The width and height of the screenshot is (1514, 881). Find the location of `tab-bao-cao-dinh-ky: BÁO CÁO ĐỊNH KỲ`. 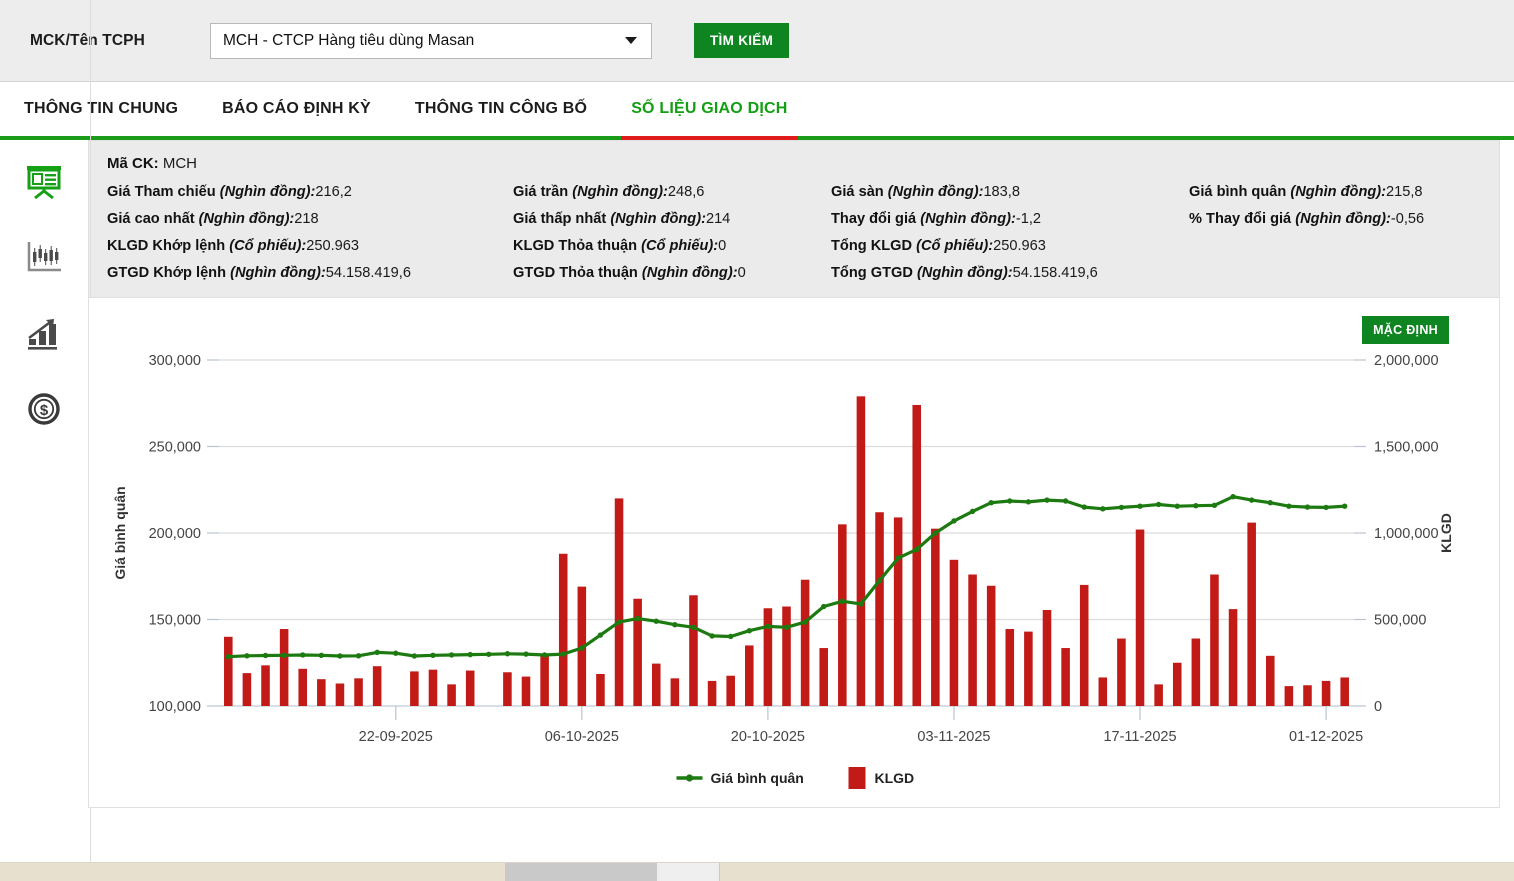

tab-bao-cao-dinh-ky: BÁO CÁO ĐỊNH KỲ is located at coordinates (296, 108).